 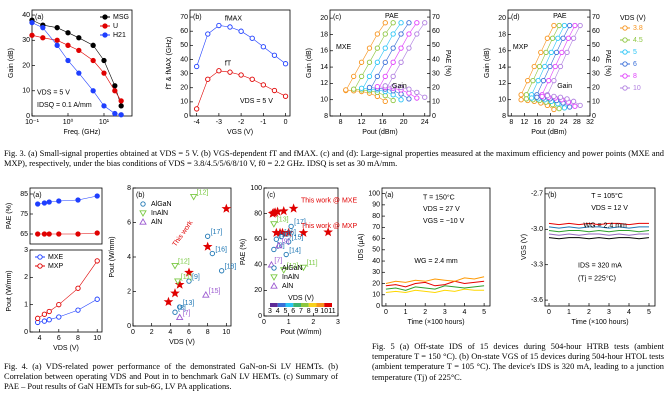 I want to click on y-axis-label: IDS (μA), so click(x=361, y=247).